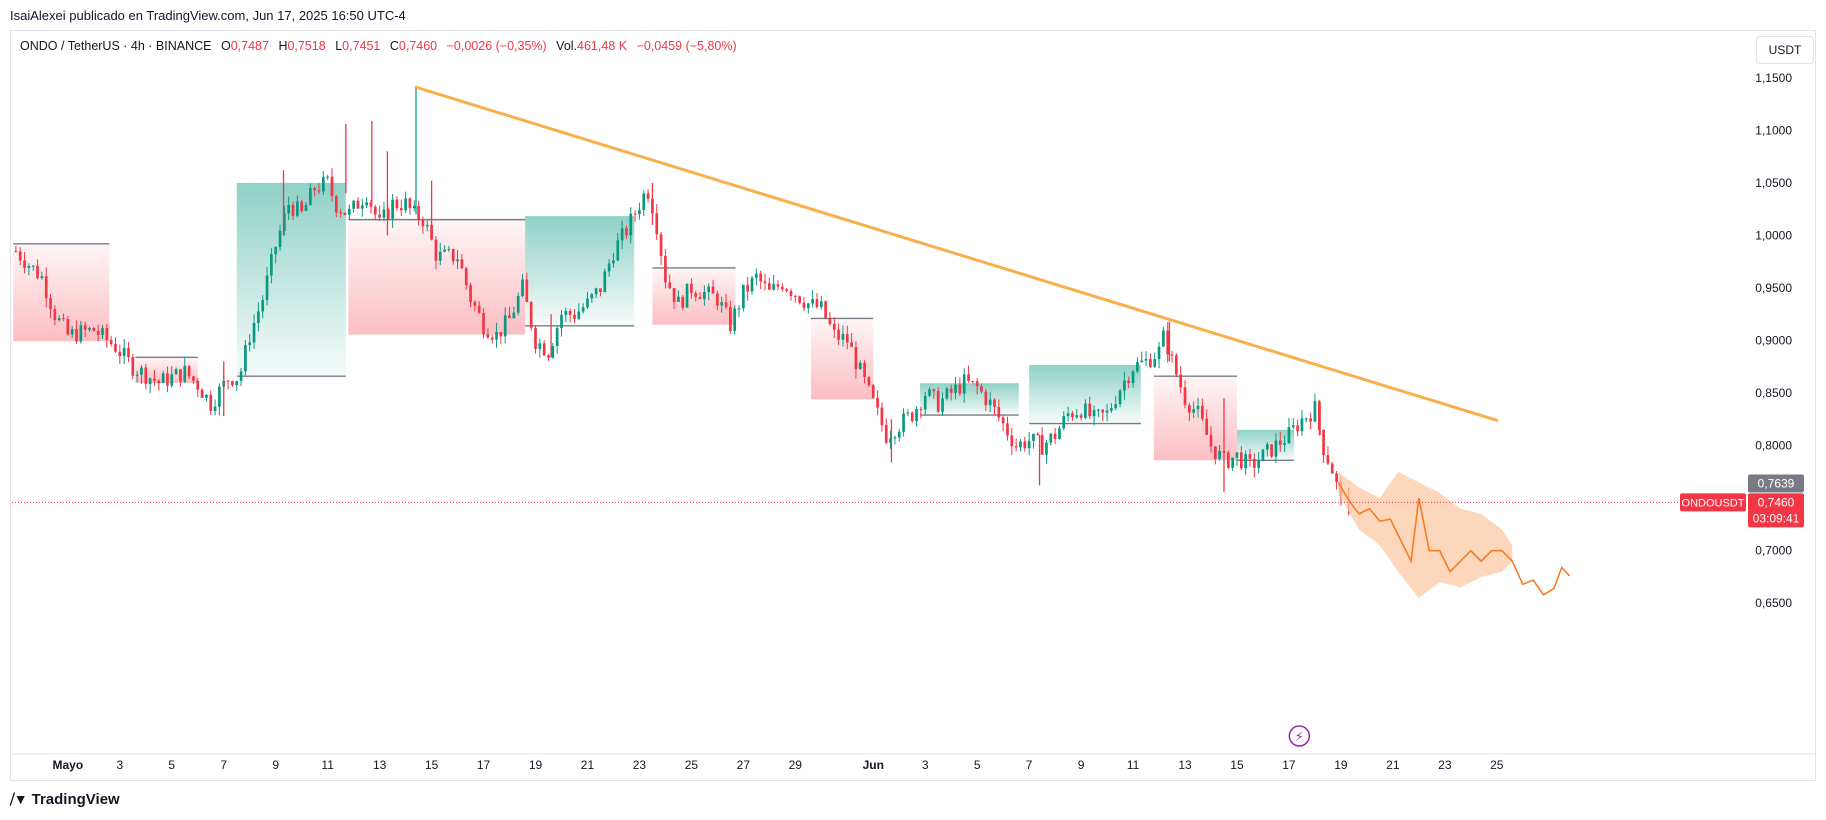 This screenshot has width=1826, height=820. What do you see at coordinates (361, 46) in the screenshot?
I see `legend-low-value: 0,7451` at bounding box center [361, 46].